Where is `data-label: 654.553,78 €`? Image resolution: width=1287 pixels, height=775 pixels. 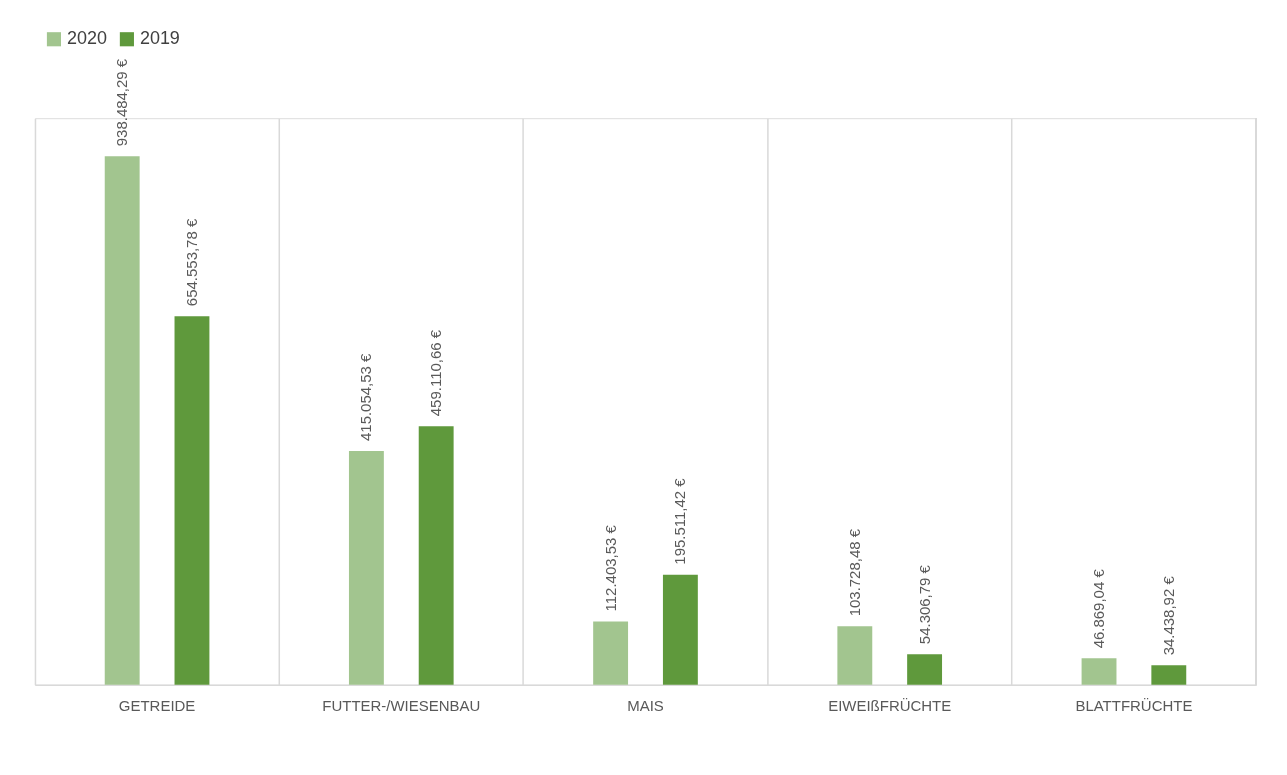
data-label: 654.553,78 € is located at coordinates (191, 262).